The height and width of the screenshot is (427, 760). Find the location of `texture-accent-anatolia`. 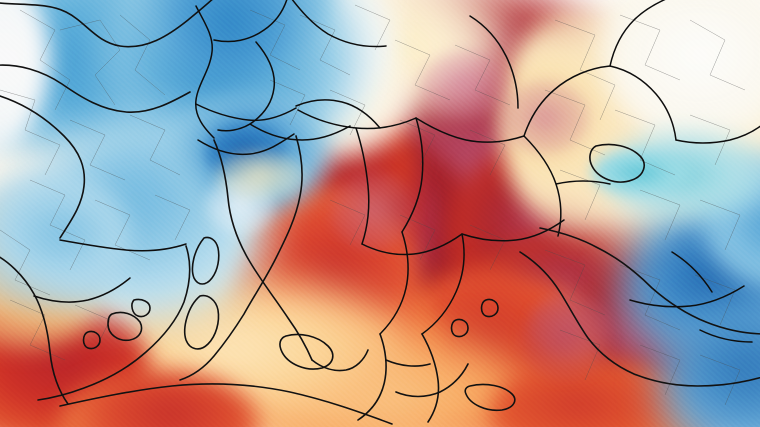

texture-accent-anatolia is located at coordinates (565, 340).